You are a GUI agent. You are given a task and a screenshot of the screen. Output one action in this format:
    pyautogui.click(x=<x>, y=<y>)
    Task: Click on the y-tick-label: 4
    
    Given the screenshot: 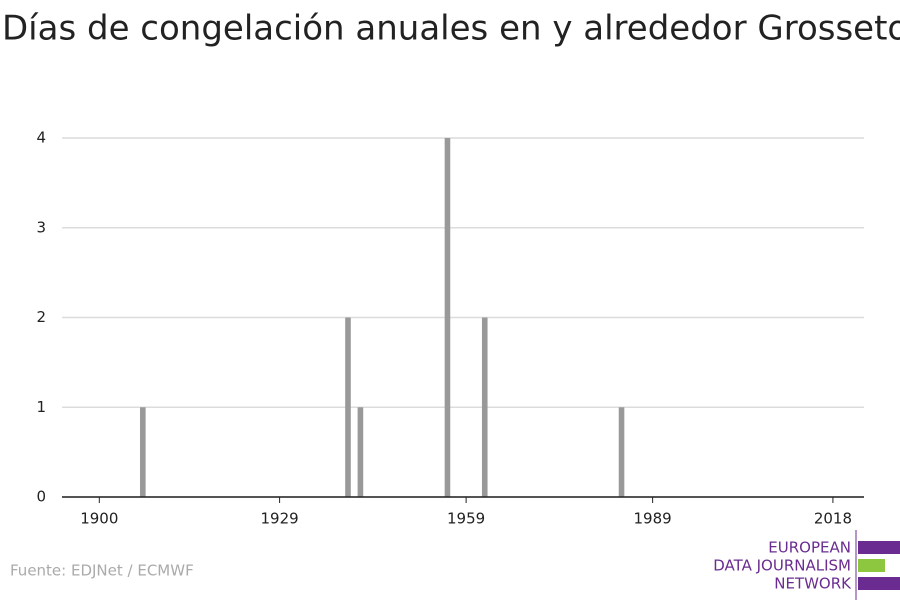 What is the action you would take?
    pyautogui.click(x=41, y=138)
    